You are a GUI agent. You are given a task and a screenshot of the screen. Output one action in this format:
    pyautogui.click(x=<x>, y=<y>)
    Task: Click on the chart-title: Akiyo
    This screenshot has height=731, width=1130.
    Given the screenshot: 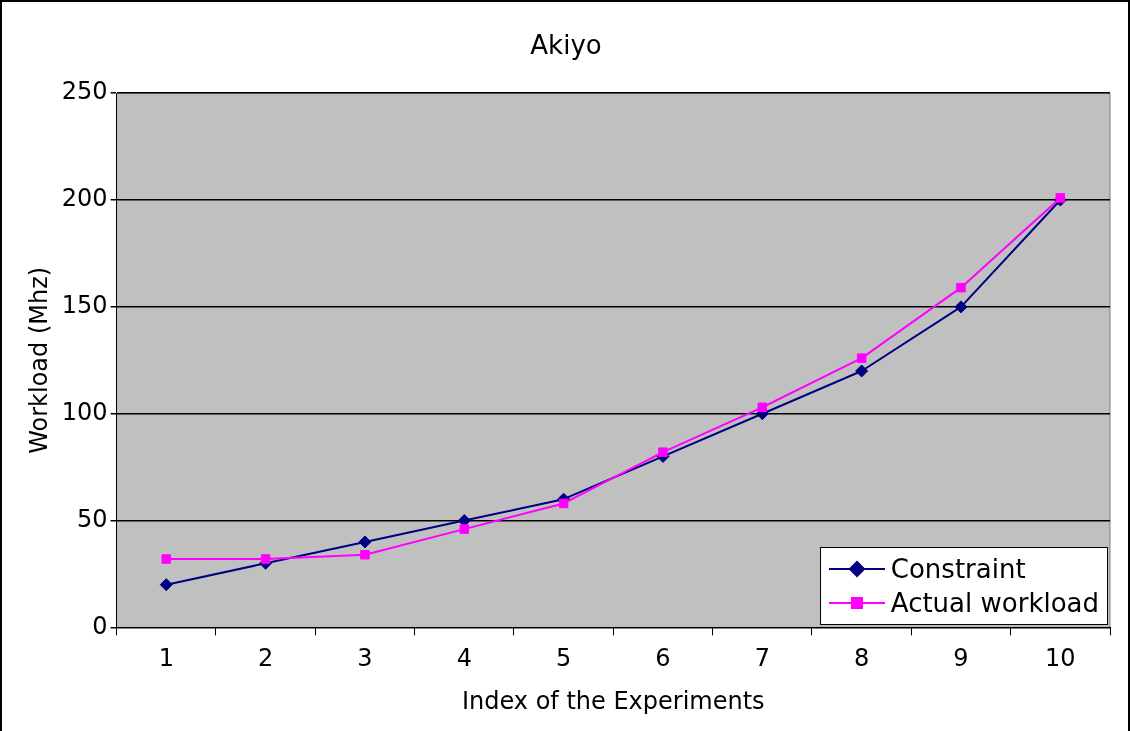 What is the action you would take?
    pyautogui.click(x=566, y=45)
    